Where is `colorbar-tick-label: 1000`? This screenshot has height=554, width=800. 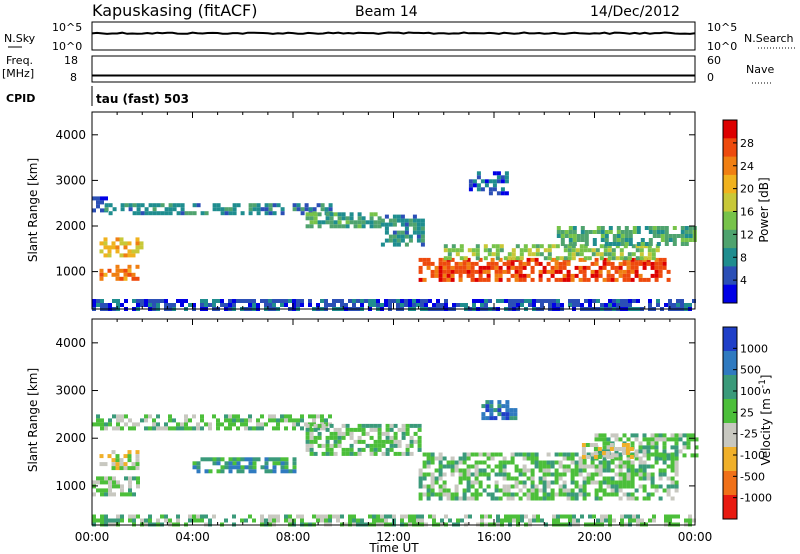 colorbar-tick-label: 1000 is located at coordinates (754, 348).